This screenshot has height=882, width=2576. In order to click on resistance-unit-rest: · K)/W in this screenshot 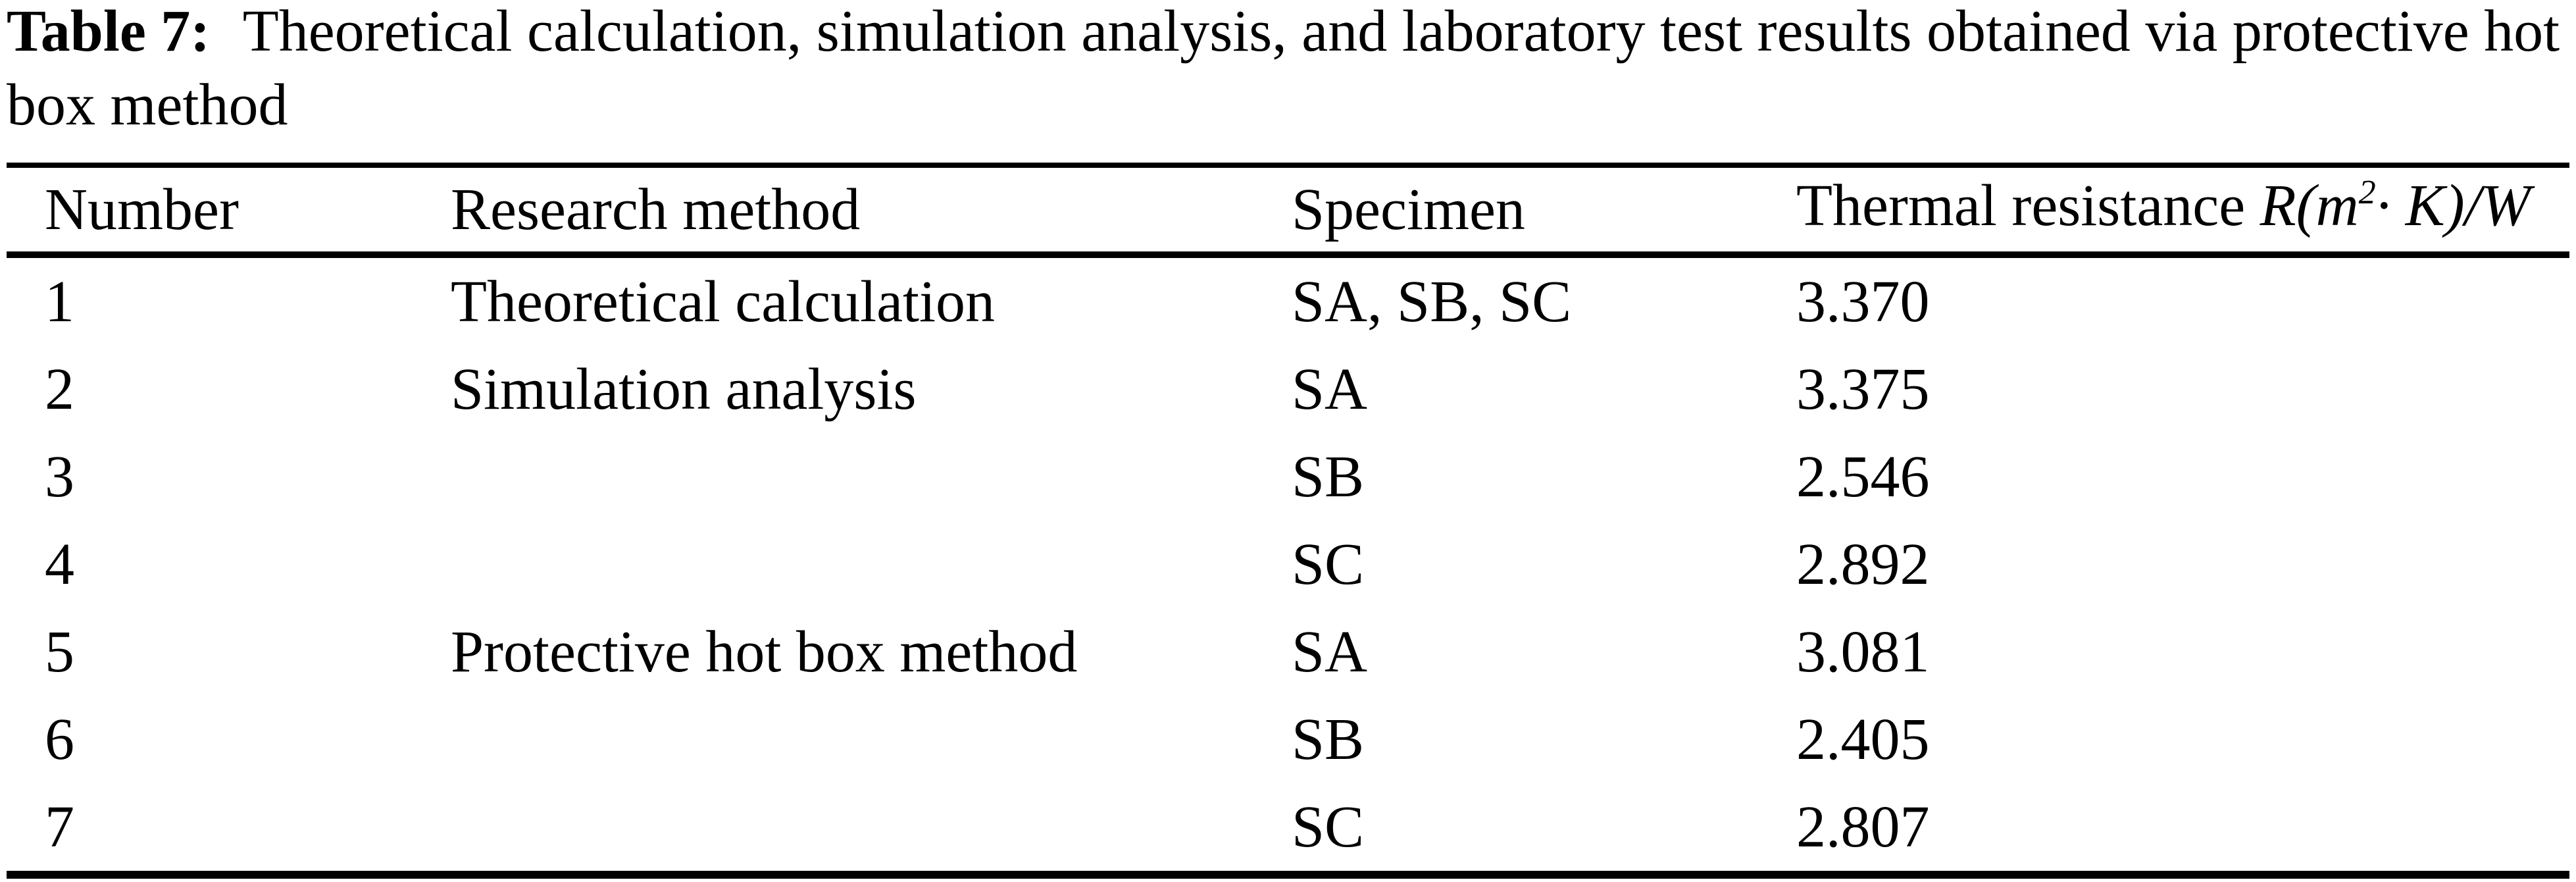, I will do `click(2453, 205)`.